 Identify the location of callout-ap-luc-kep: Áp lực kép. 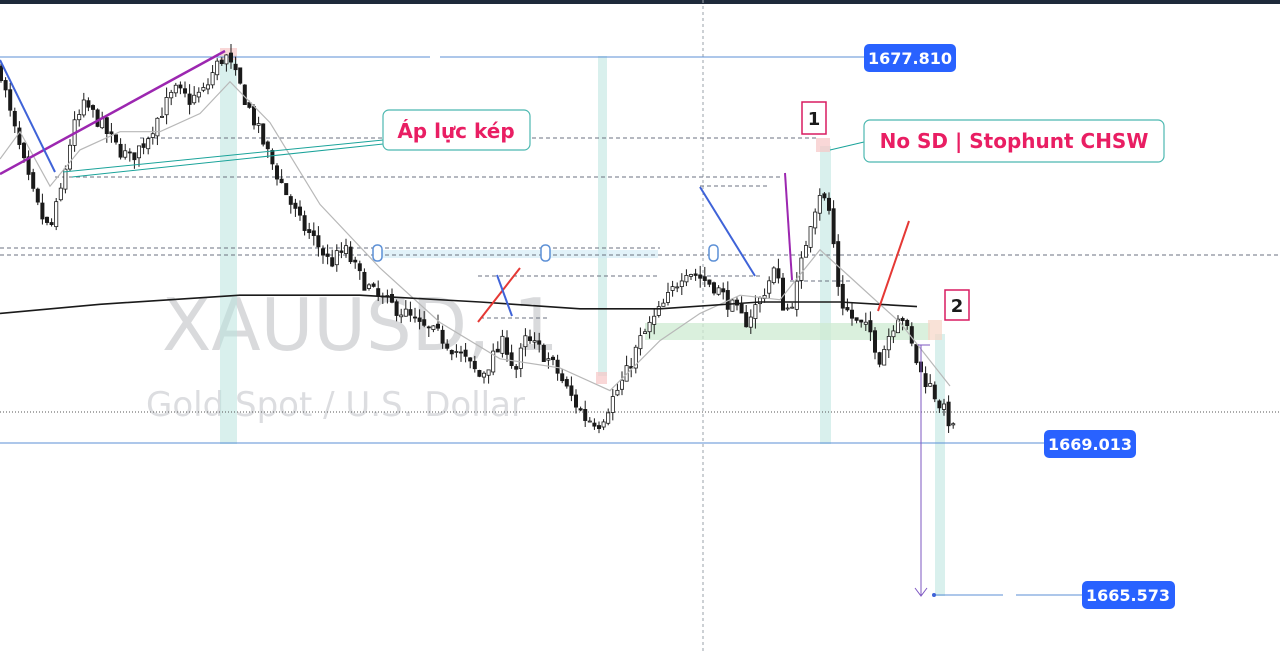
(456, 130).